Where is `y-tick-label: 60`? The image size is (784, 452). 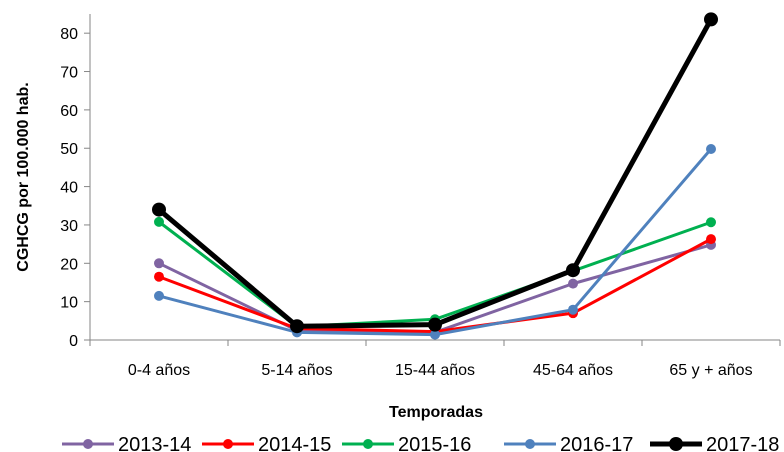 y-tick-label: 60 is located at coordinates (69, 111).